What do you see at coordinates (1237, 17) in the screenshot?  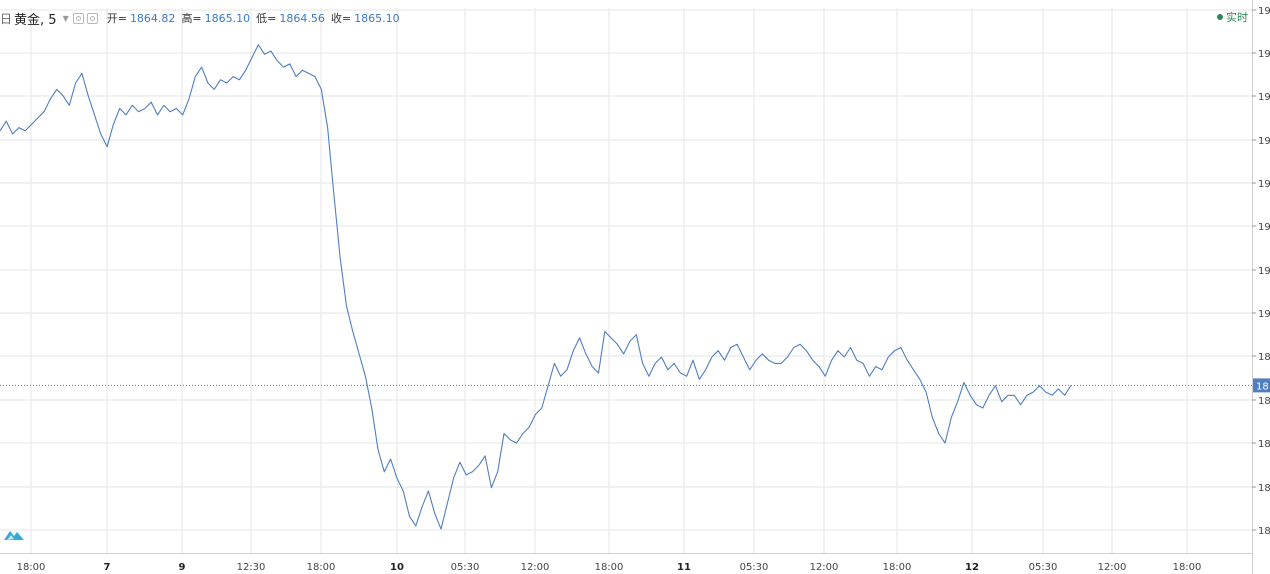 I see `realtime-label: 实时` at bounding box center [1237, 17].